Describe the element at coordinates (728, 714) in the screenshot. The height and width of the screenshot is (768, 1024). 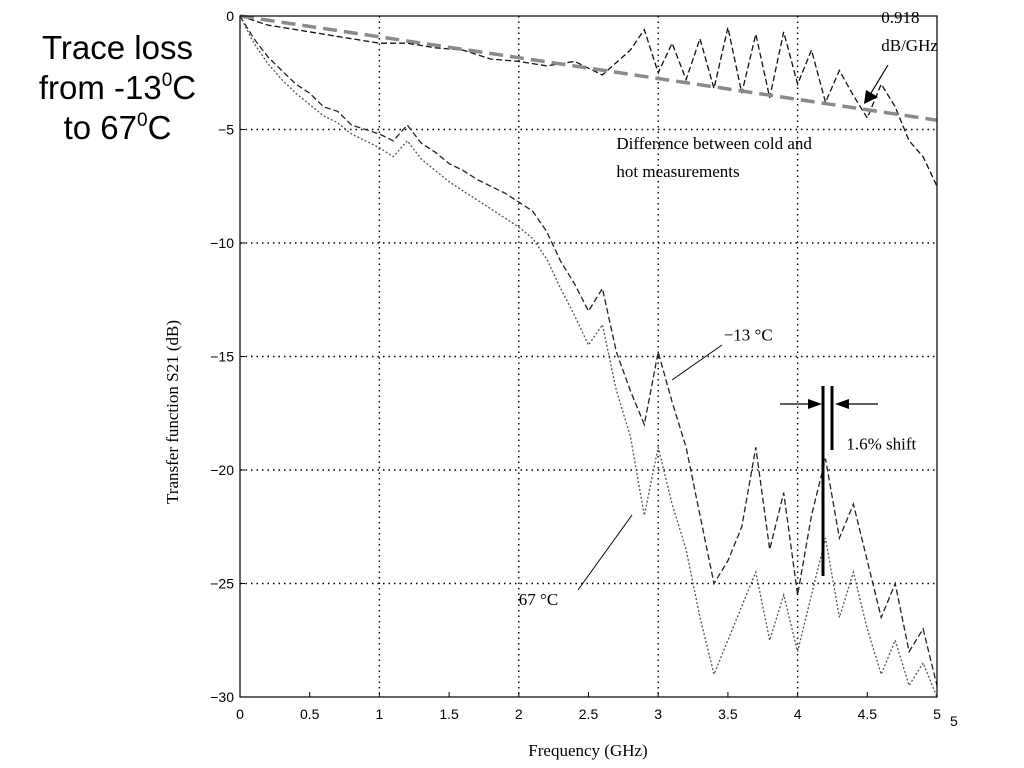
I see `x-tick-label-3.5: 3.5` at that location.